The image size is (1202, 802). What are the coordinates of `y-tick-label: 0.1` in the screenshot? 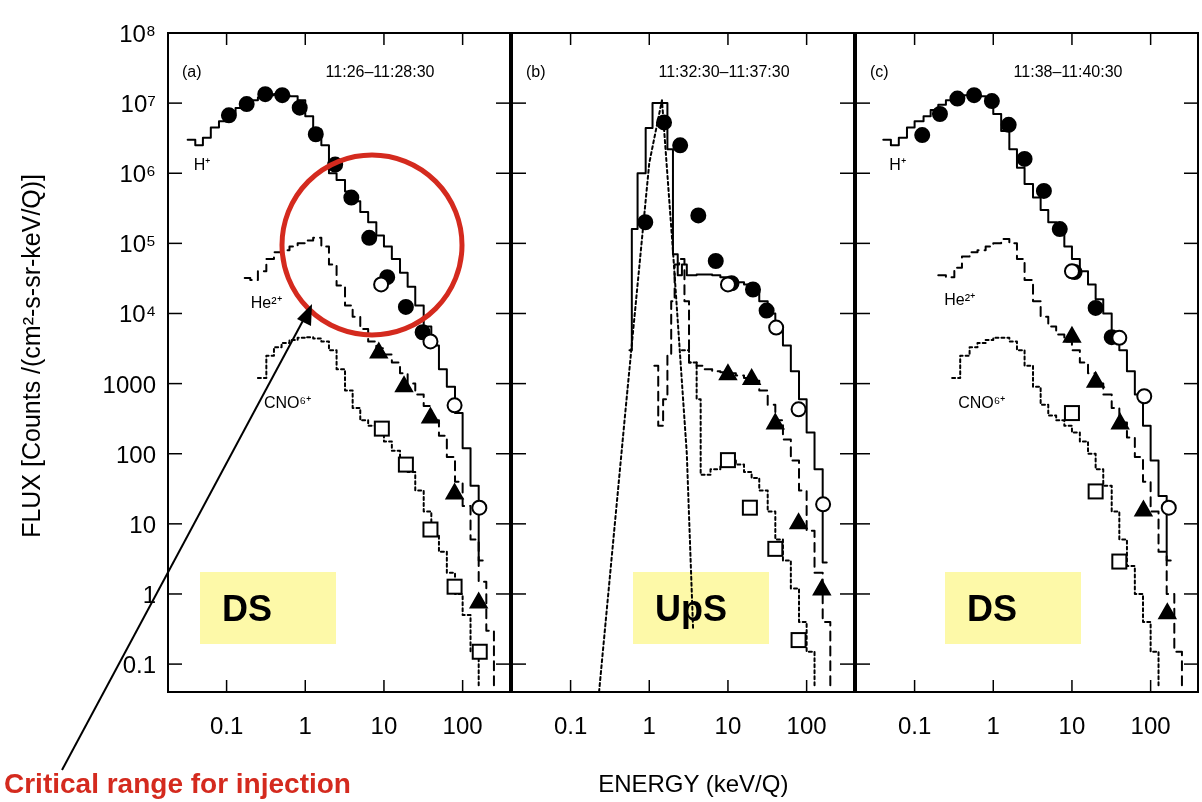 It's located at (139, 665).